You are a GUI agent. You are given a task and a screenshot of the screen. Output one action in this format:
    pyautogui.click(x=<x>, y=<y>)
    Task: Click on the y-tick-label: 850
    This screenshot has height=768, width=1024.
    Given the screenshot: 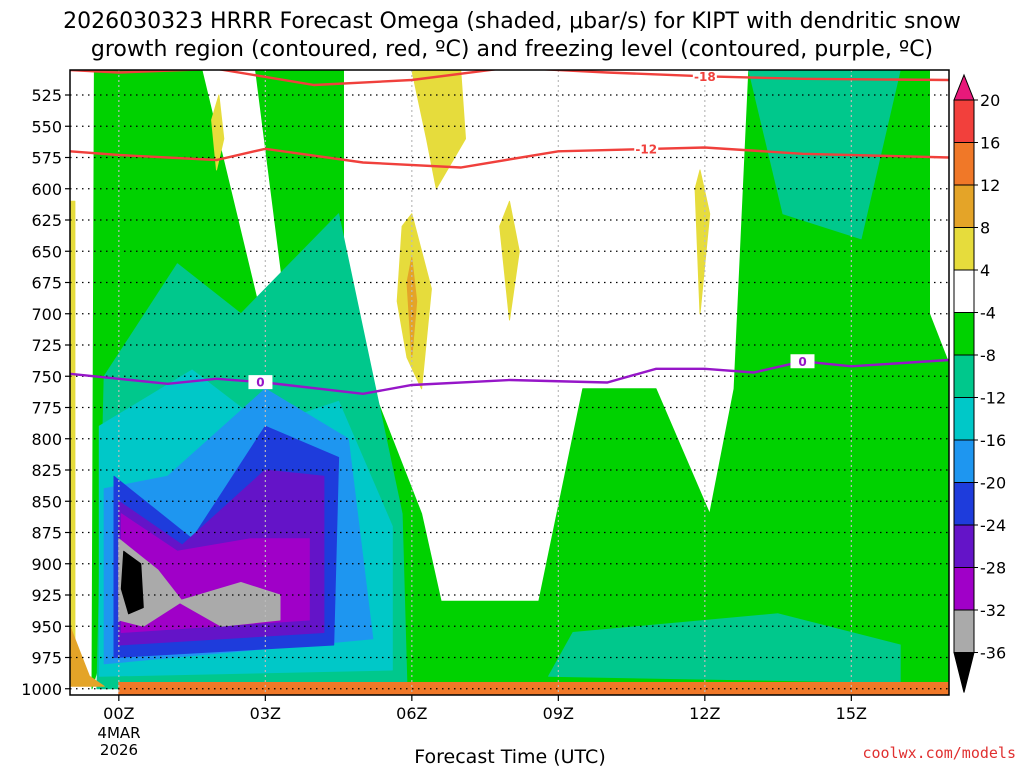 What is the action you would take?
    pyautogui.click(x=46, y=501)
    